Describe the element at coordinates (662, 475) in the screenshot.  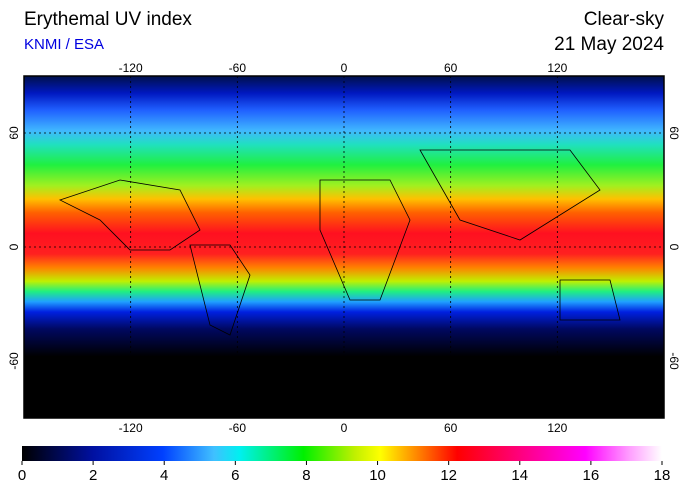
I see `colorbar-tick-label: 18` at that location.